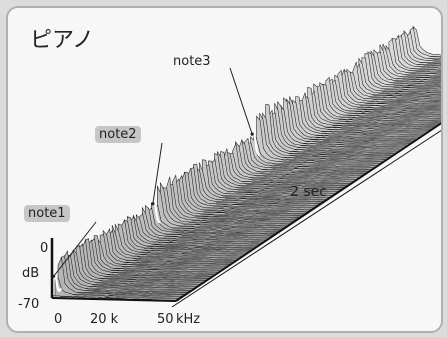  Describe the element at coordinates (58, 319) in the screenshot. I see `x-tick-0: 0` at that location.